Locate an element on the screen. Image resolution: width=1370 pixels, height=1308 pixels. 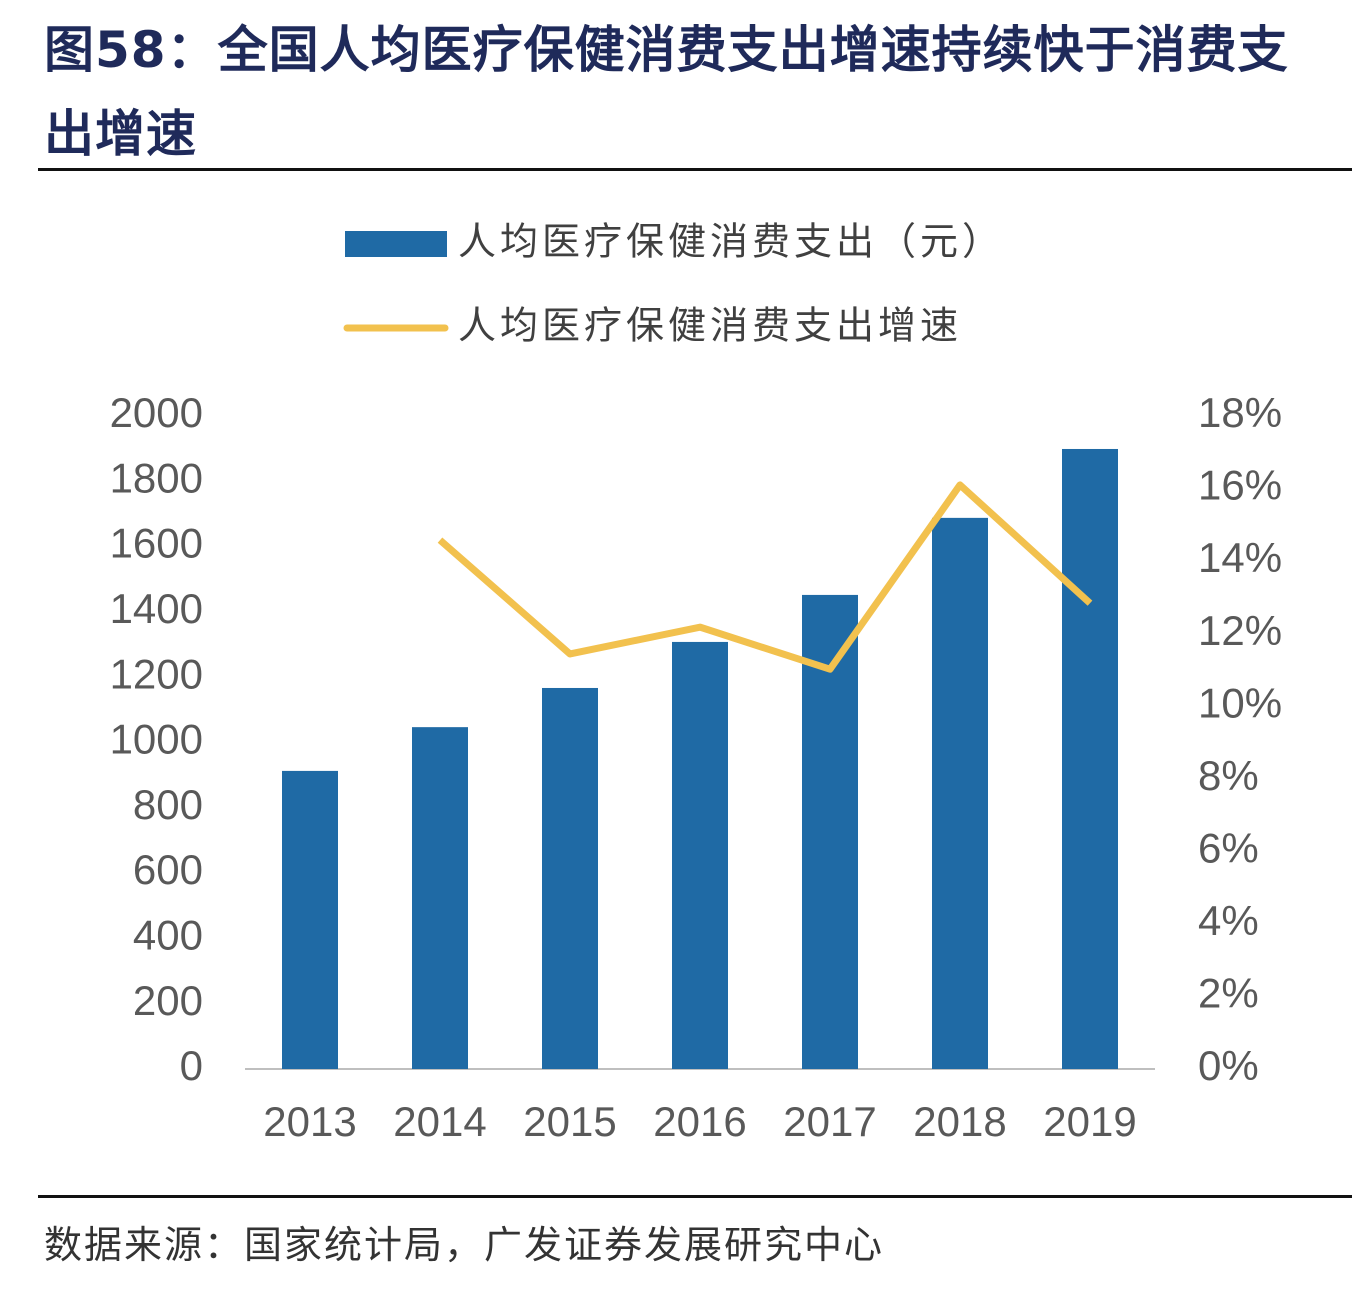
y2-tick-label: 0% is located at coordinates (1228, 1065).